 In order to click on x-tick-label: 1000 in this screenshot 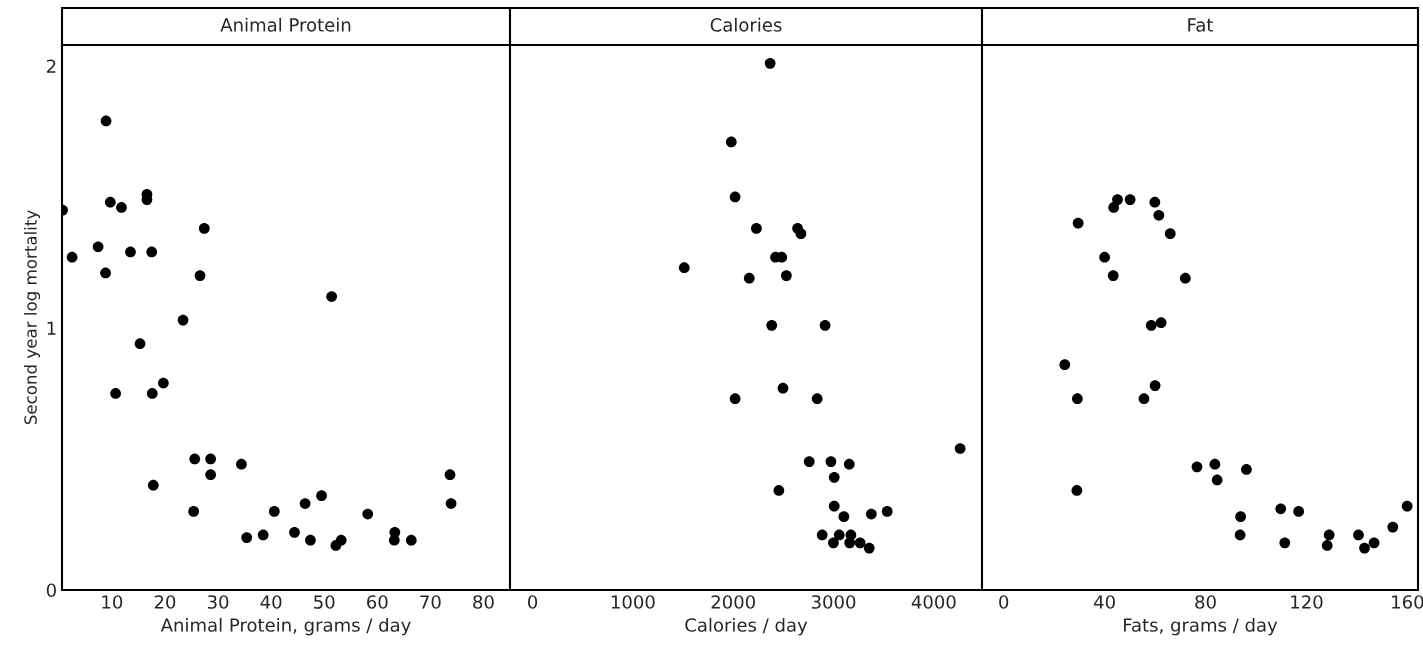, I will do `click(633, 602)`.